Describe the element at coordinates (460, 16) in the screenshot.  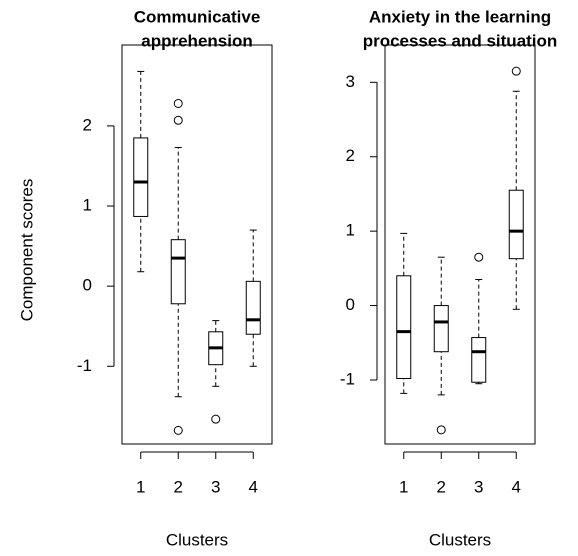
I see `chart-title: Anxiety in the learning` at that location.